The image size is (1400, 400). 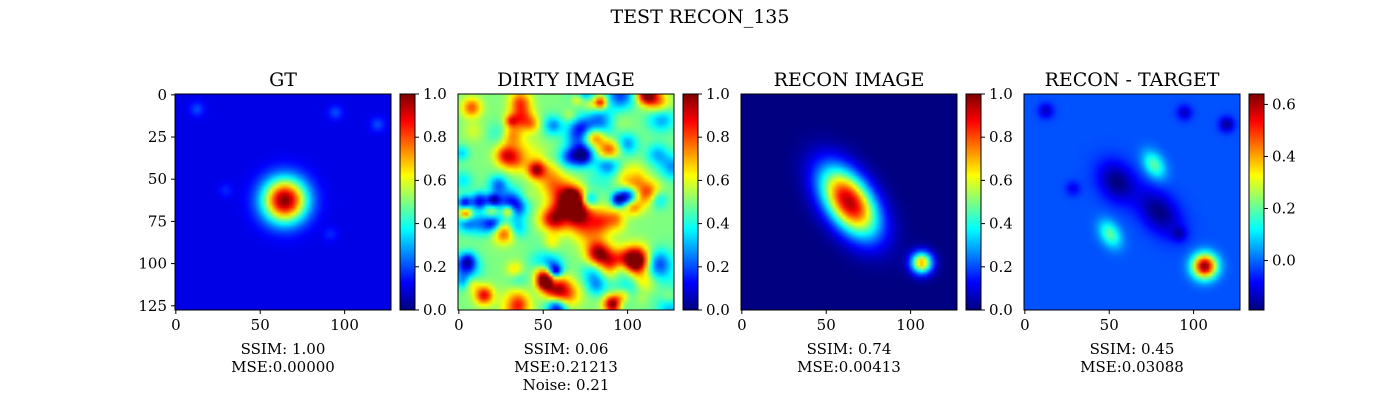 I want to click on metric-line: MSE:0.21213, so click(x=566, y=367).